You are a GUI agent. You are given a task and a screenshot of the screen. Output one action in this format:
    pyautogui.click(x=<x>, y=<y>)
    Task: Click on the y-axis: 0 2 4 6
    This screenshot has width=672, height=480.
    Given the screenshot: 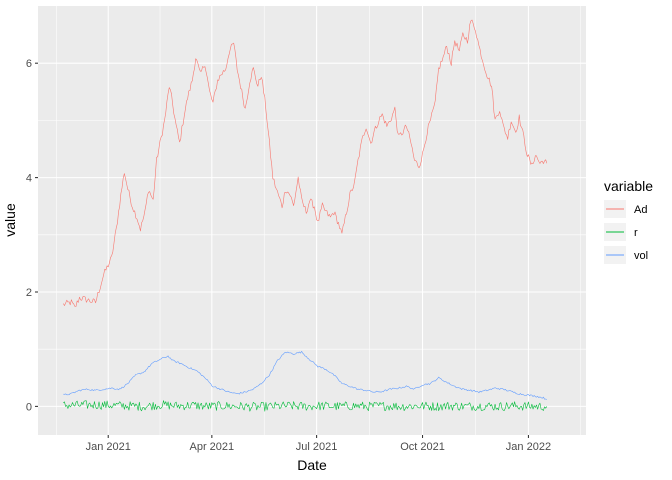 What is the action you would take?
    pyautogui.click(x=32, y=235)
    